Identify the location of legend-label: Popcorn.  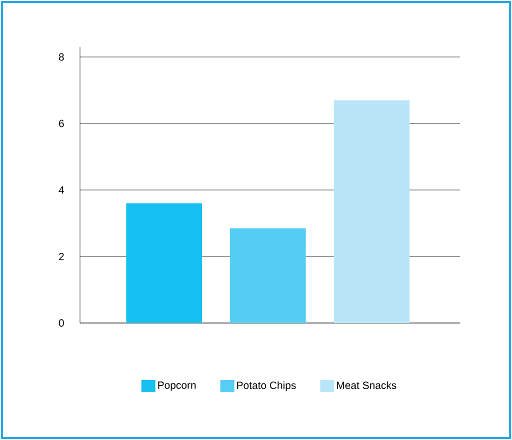
(177, 386).